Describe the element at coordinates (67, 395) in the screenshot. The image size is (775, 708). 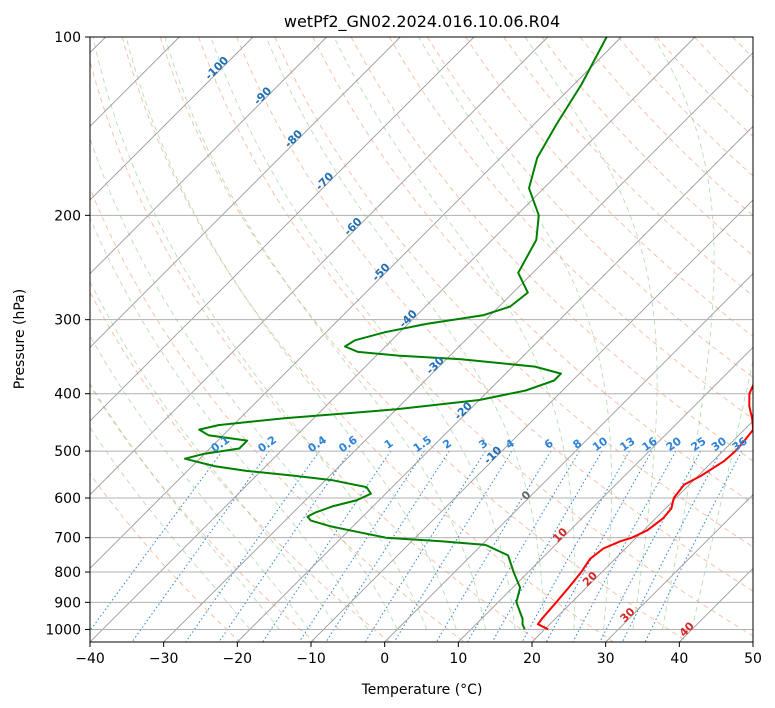
I see `y-tick-label: 400` at that location.